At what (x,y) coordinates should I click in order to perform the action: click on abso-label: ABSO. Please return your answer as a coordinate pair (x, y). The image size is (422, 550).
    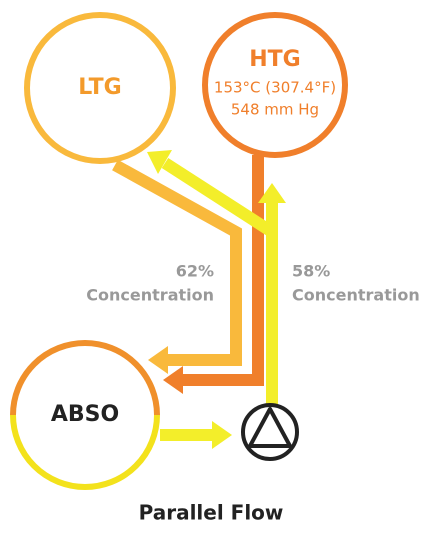
    Looking at the image, I should click on (85, 414).